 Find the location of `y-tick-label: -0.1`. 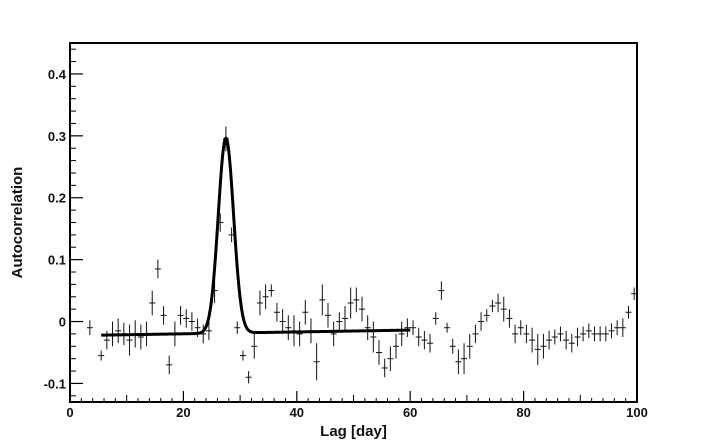

y-tick-label: -0.1 is located at coordinates (55, 383).